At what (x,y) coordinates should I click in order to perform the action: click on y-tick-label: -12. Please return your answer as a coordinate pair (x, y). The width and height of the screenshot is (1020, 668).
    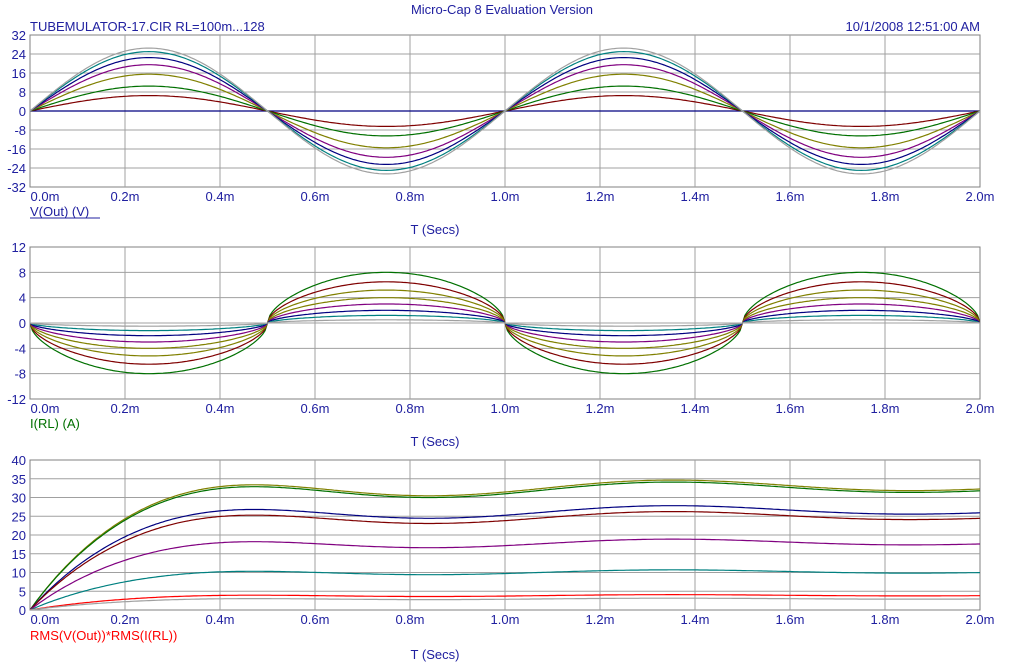
    Looking at the image, I should click on (16, 399).